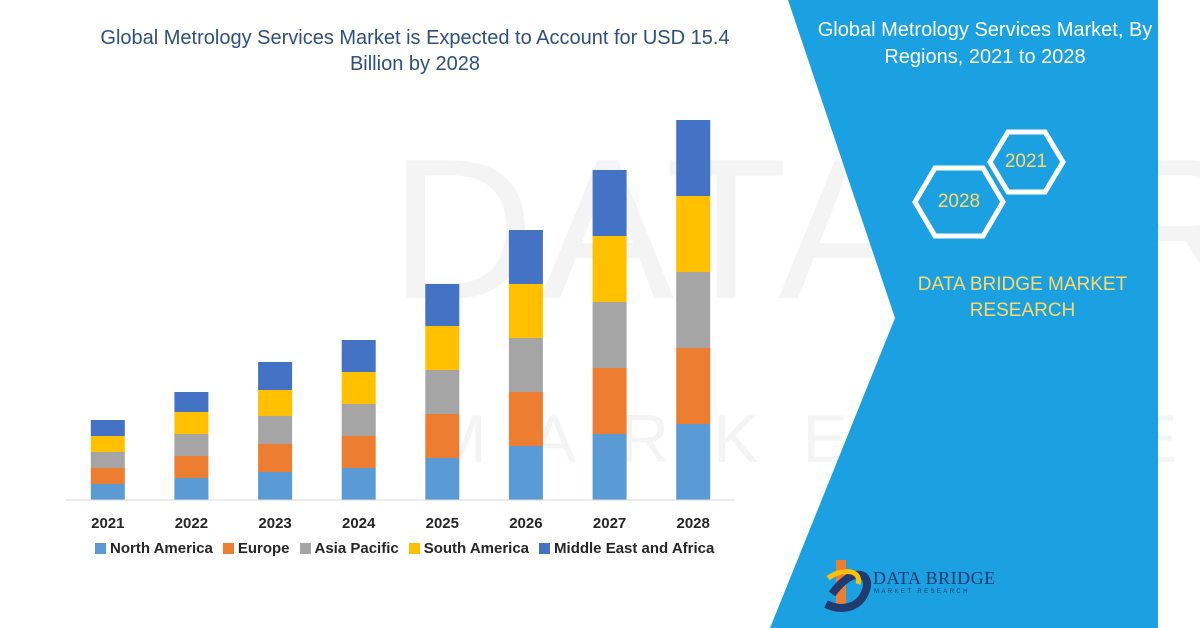 This screenshot has height=628, width=1200. I want to click on bar-segment-2022-middle-east-and-africa, so click(191, 402).